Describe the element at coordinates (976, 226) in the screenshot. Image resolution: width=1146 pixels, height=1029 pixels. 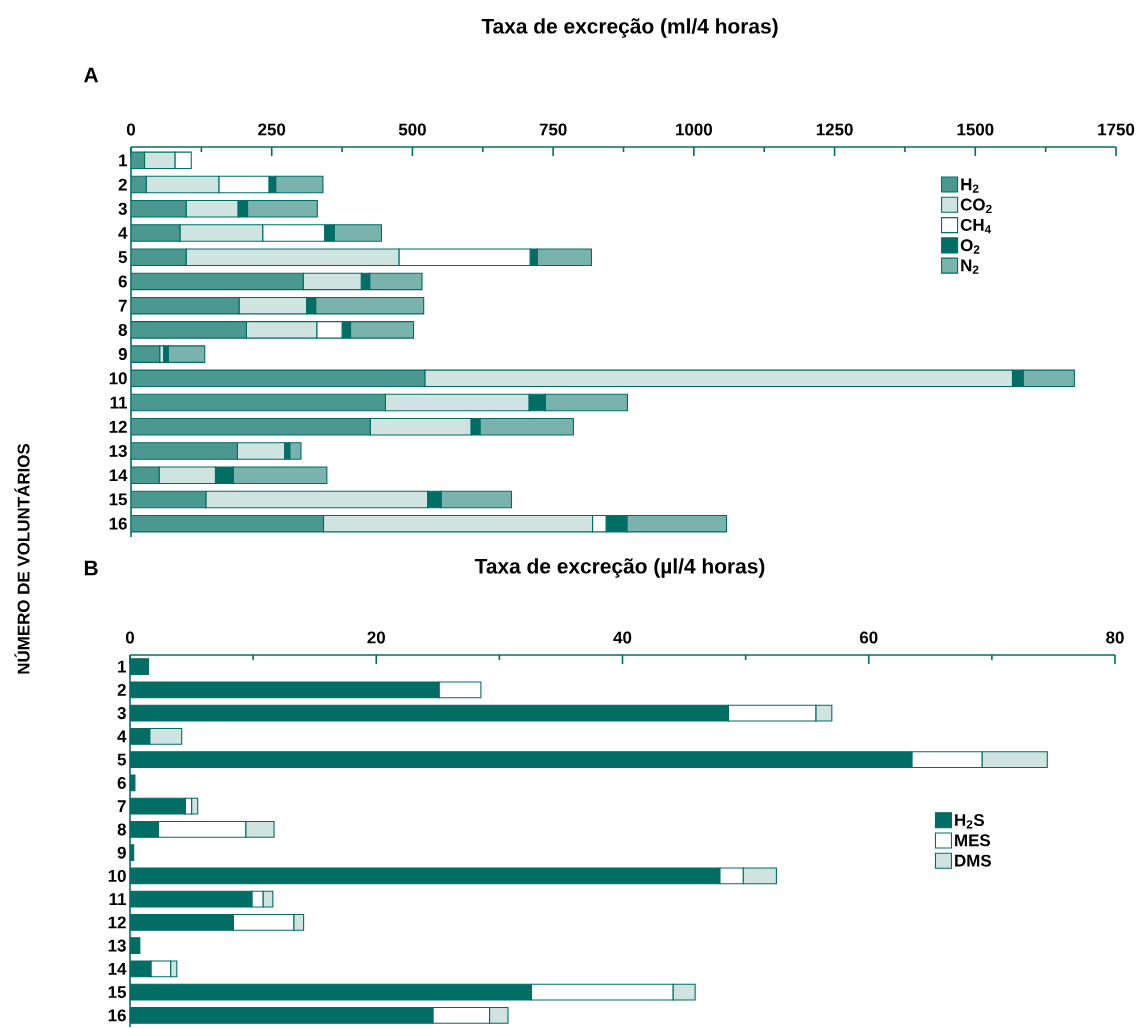
I see `legend-label: CH$_{4}$` at that location.